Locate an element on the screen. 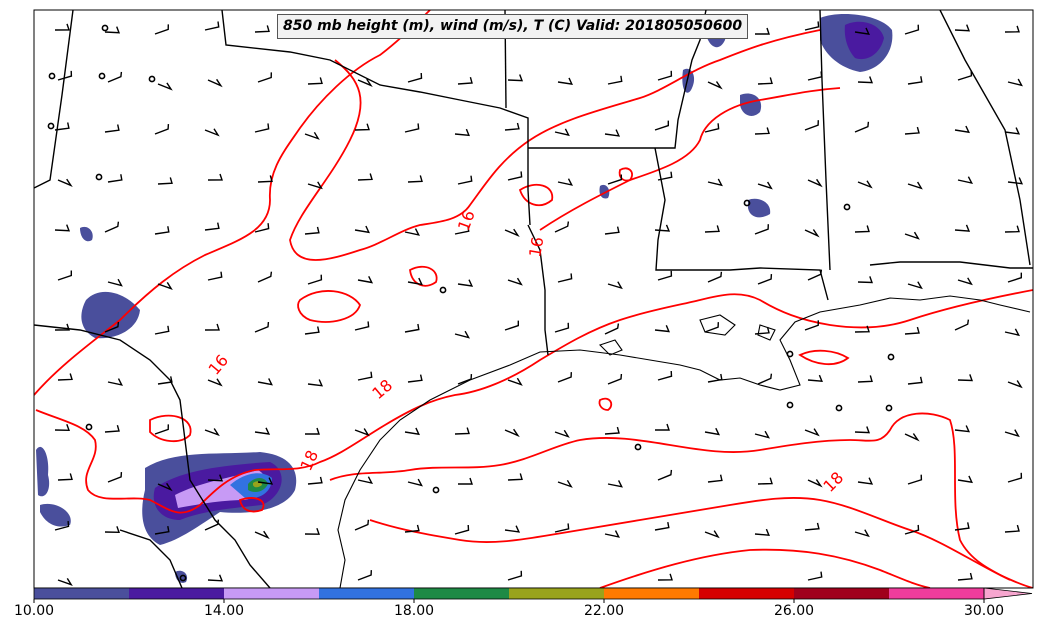 The height and width of the screenshot is (633, 1041). colorbar-tick-label: 26.00 is located at coordinates (794, 611).